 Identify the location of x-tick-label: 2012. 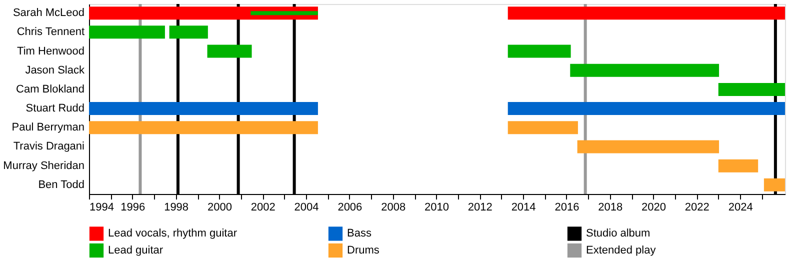
(480, 208).